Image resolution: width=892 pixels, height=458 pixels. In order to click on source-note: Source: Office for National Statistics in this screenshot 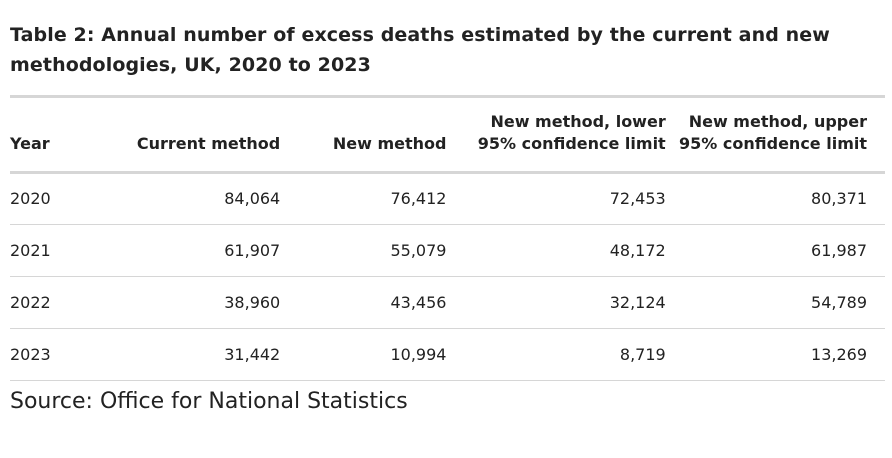, I will do `click(209, 401)`.